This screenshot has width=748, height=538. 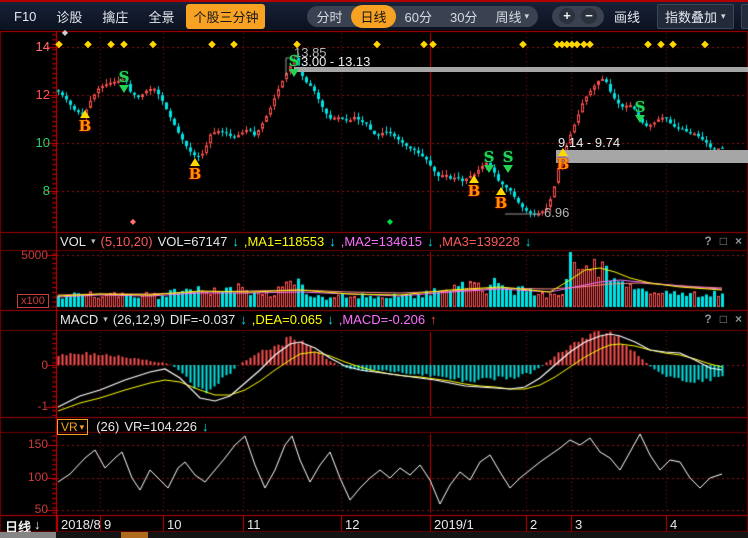 What do you see at coordinates (374, 426) in the screenshot?
I see `vr-panel-header: VR ▾ (26) VR=104.226 ↓` at bounding box center [374, 426].